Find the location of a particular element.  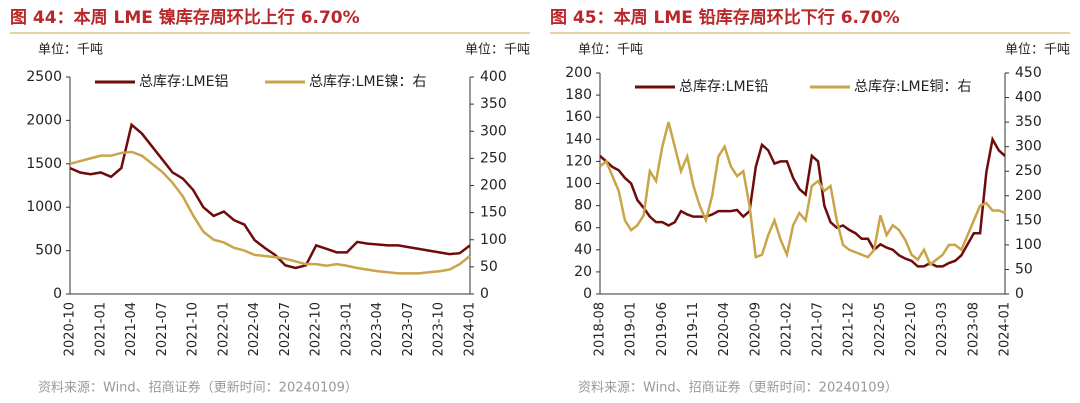

x-tick-label: 2020-09 is located at coordinates (755, 329).